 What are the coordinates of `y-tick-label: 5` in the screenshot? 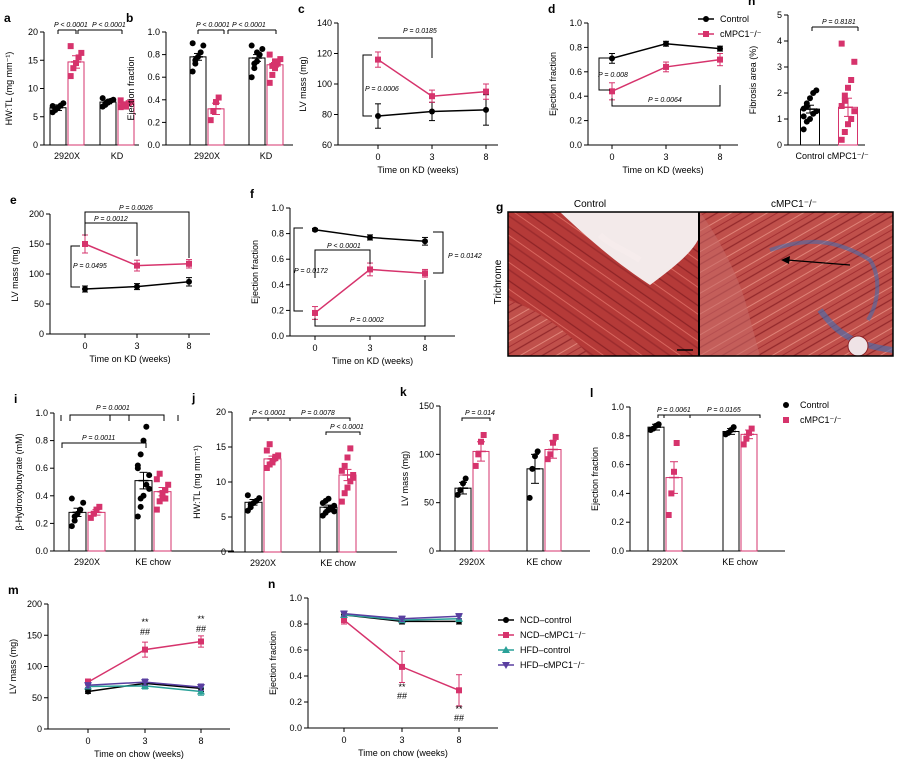 It's located at (223, 517).